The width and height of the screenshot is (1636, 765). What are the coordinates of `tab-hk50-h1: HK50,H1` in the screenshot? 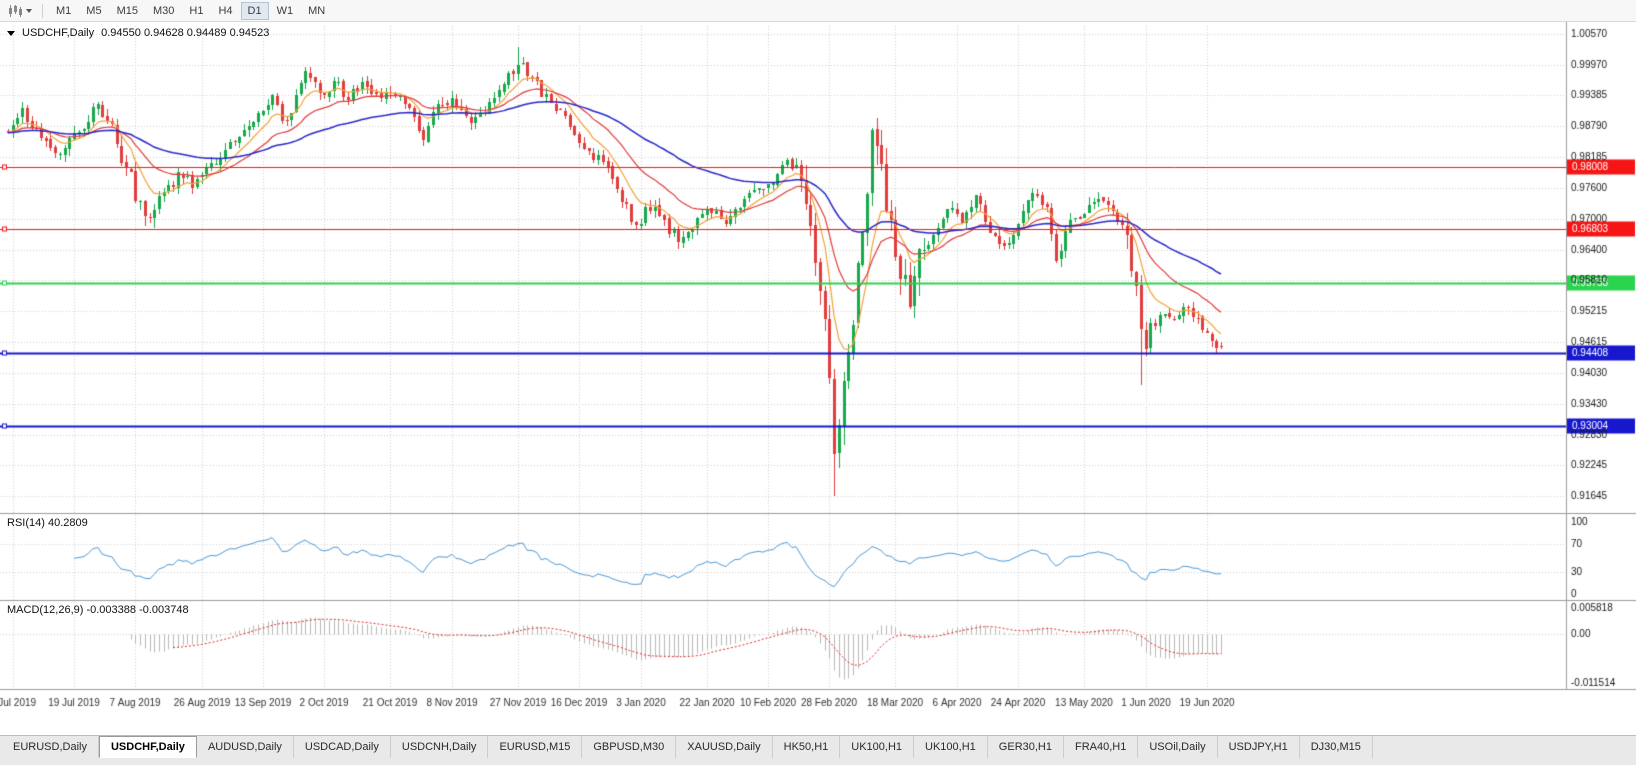 It's located at (807, 747).